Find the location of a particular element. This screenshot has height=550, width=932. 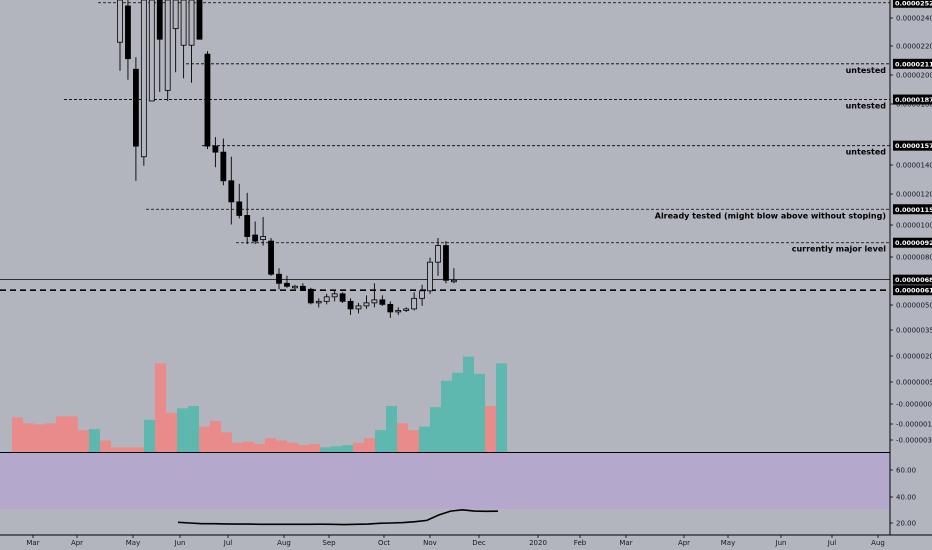

pane-divider is located at coordinates (445, 452).